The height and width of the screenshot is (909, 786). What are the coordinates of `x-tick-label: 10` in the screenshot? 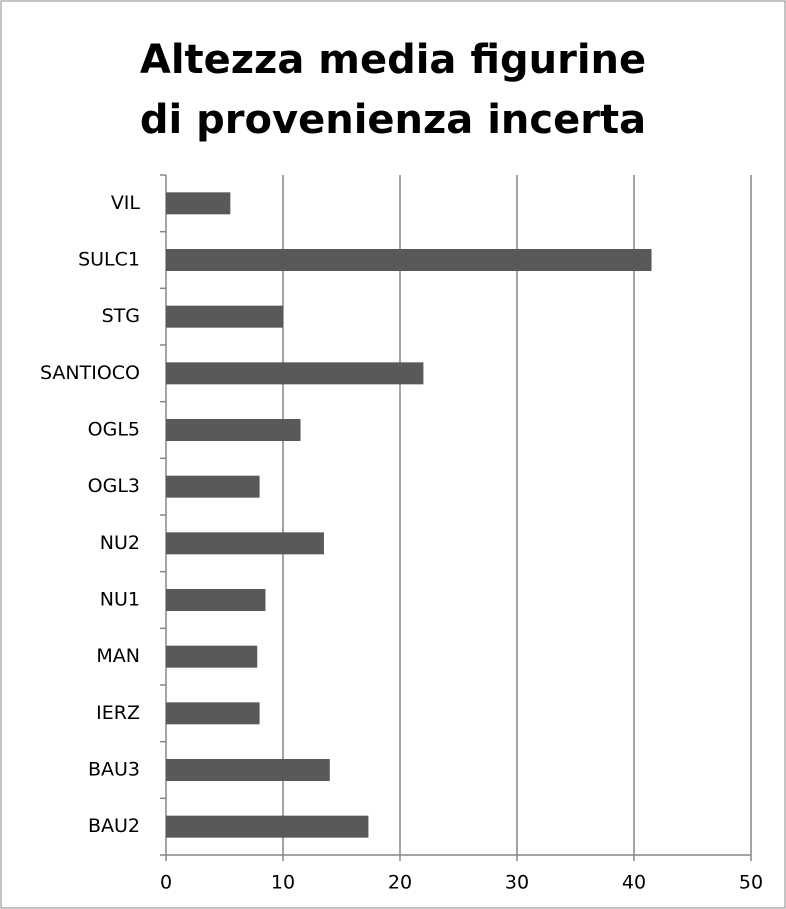 It's located at (283, 883).